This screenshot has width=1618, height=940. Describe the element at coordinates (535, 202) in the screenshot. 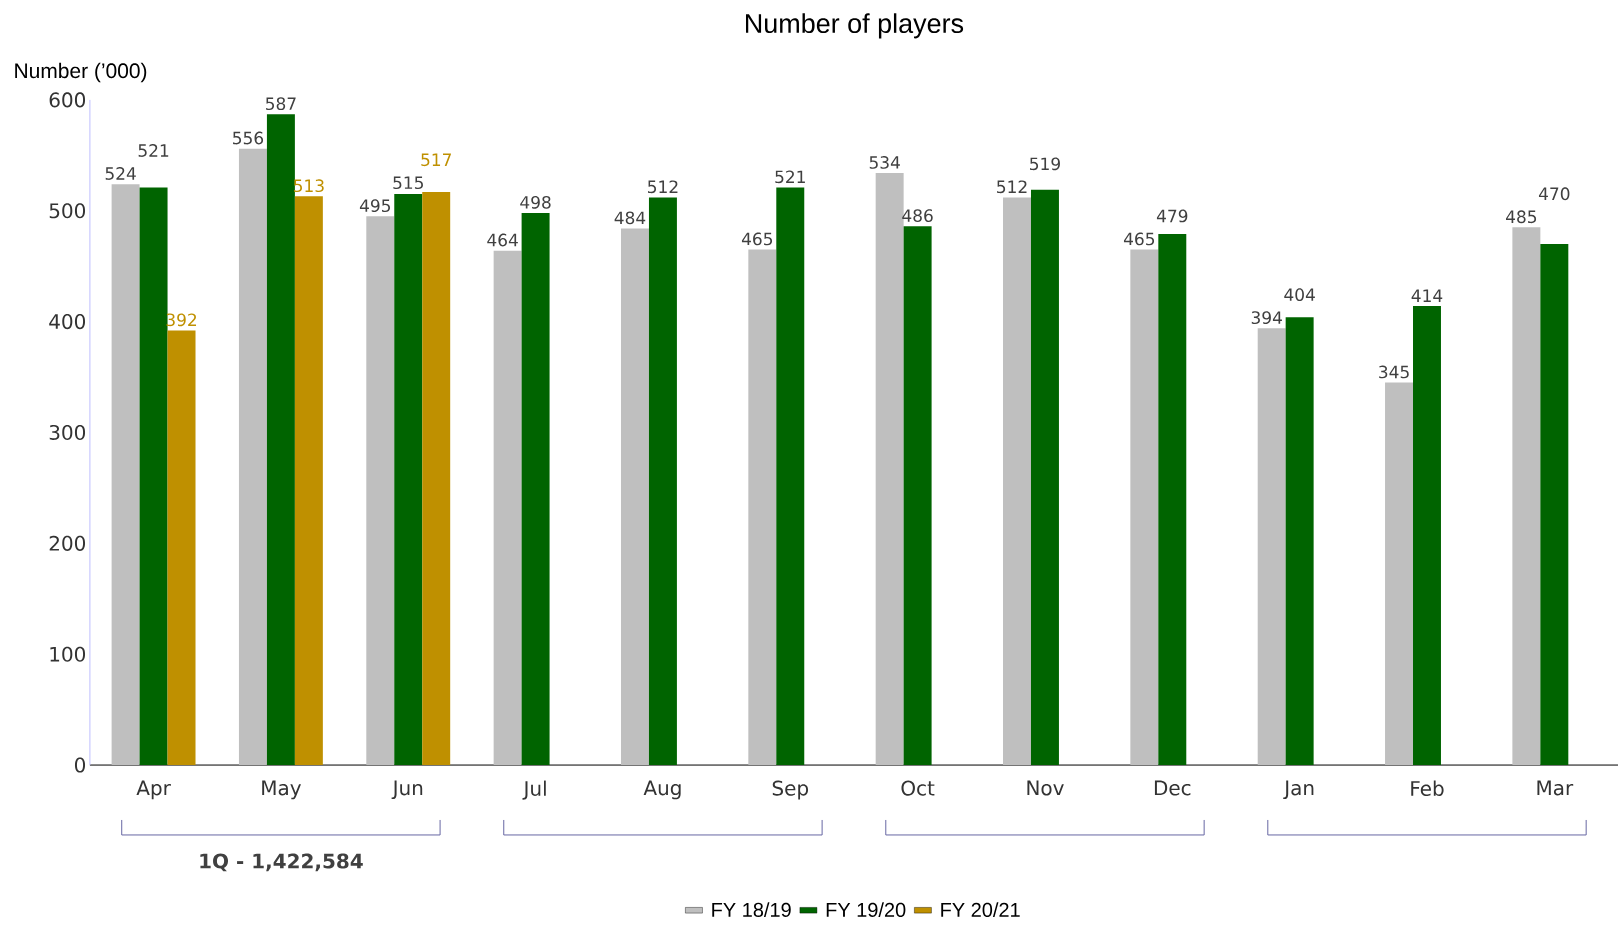

I see `data-label: 498` at that location.